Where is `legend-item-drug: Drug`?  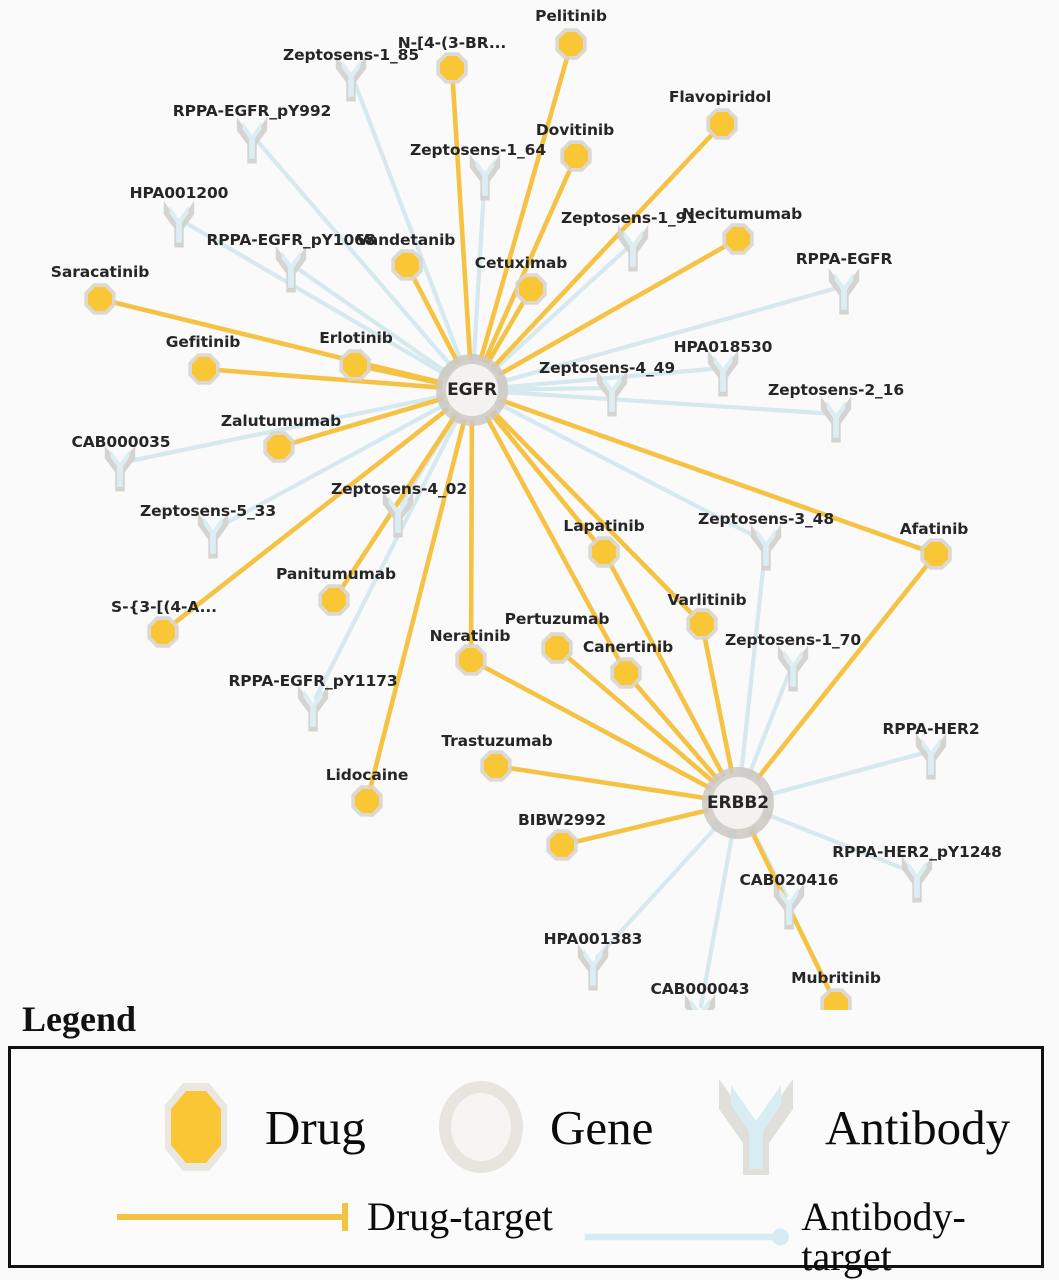 legend-item-drug: Drug is located at coordinates (253, 1127).